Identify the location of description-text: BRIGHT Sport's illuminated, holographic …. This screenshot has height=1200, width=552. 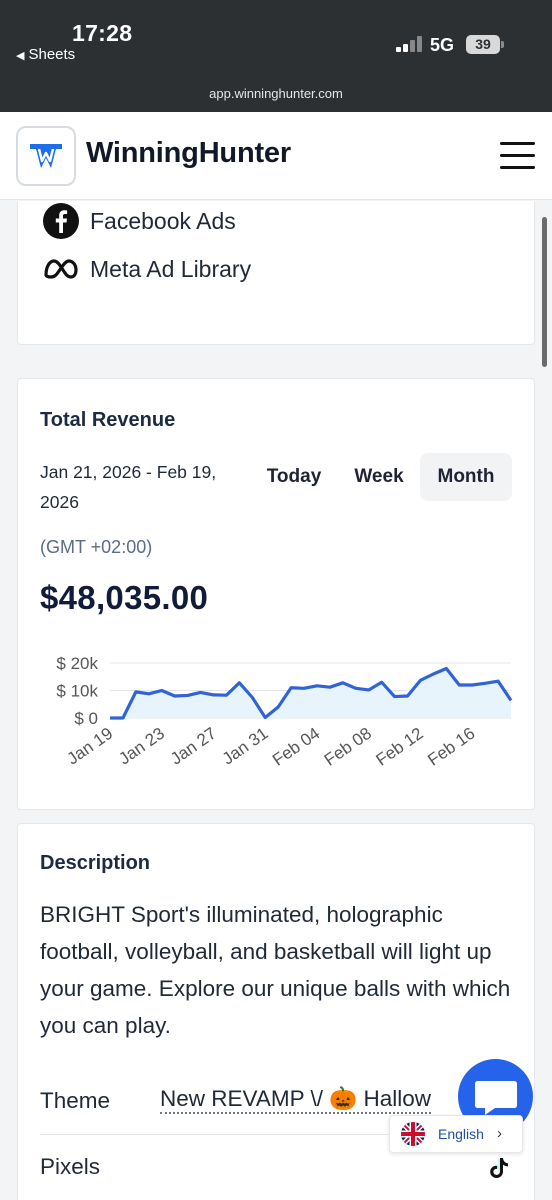
(275, 970).